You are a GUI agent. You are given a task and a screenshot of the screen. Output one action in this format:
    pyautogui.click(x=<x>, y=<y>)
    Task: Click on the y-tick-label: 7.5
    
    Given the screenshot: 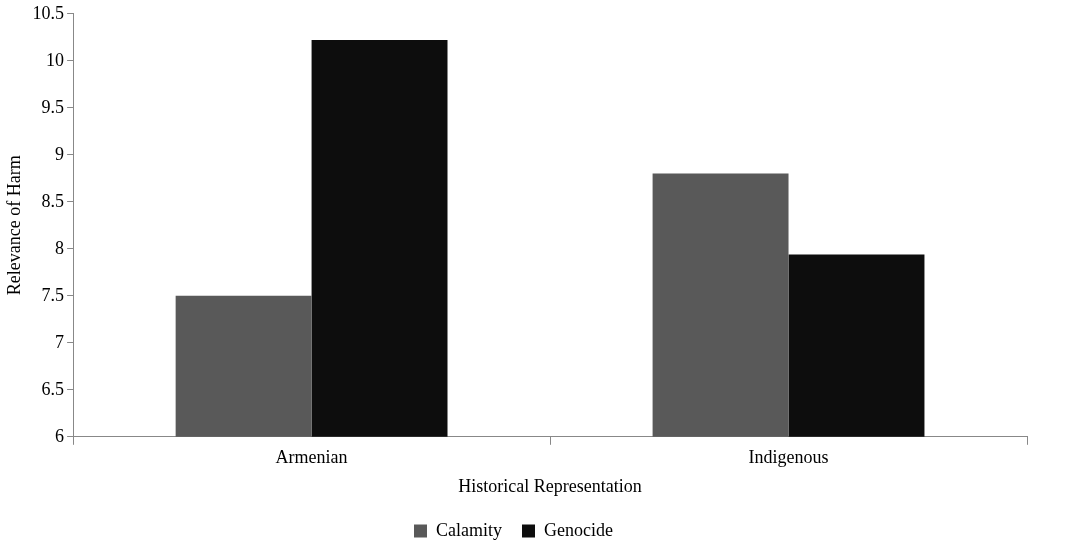 What is the action you would take?
    pyautogui.click(x=53, y=294)
    